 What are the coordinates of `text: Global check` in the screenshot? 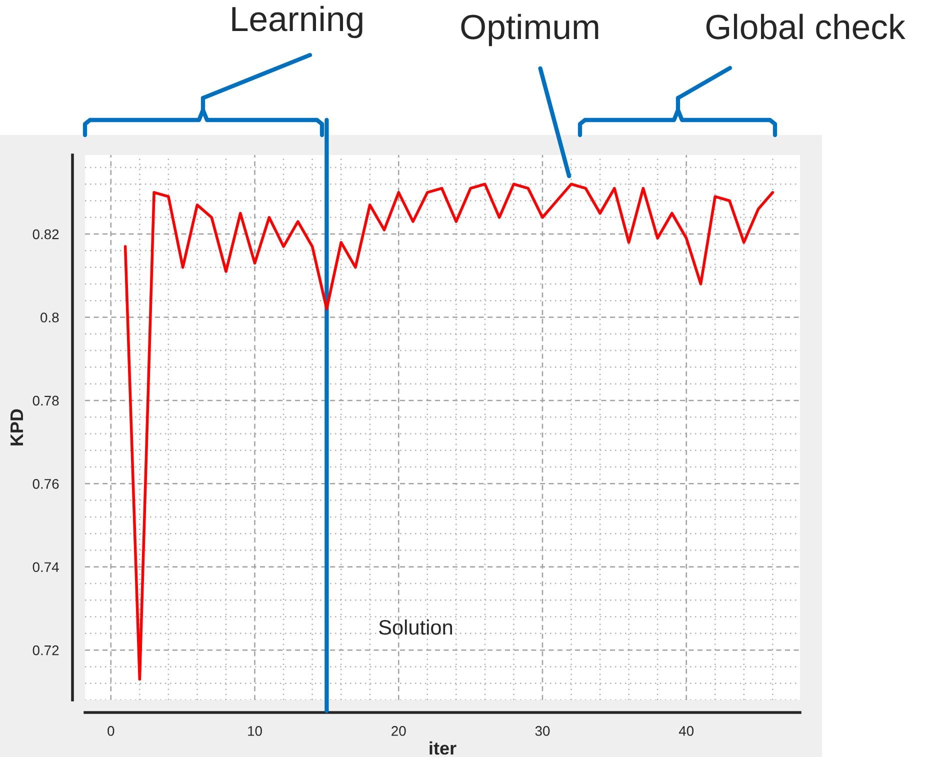 It's located at (806, 27).